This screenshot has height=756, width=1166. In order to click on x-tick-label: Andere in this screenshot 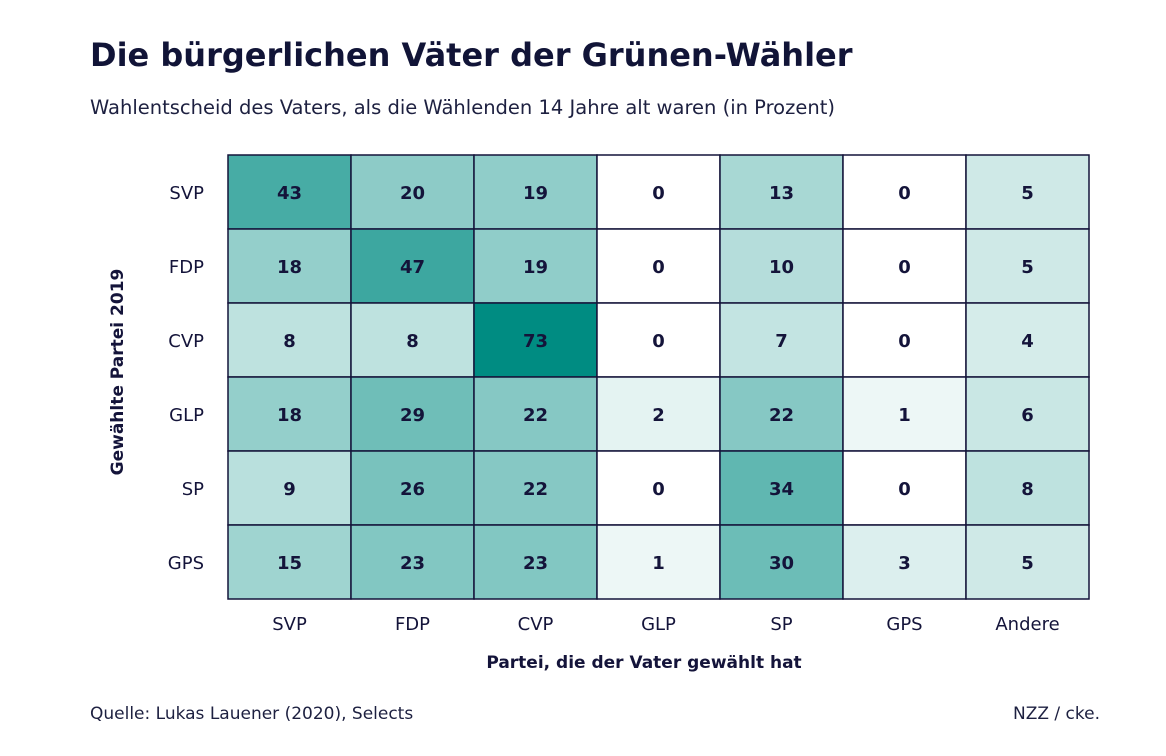, I will do `click(1027, 624)`.